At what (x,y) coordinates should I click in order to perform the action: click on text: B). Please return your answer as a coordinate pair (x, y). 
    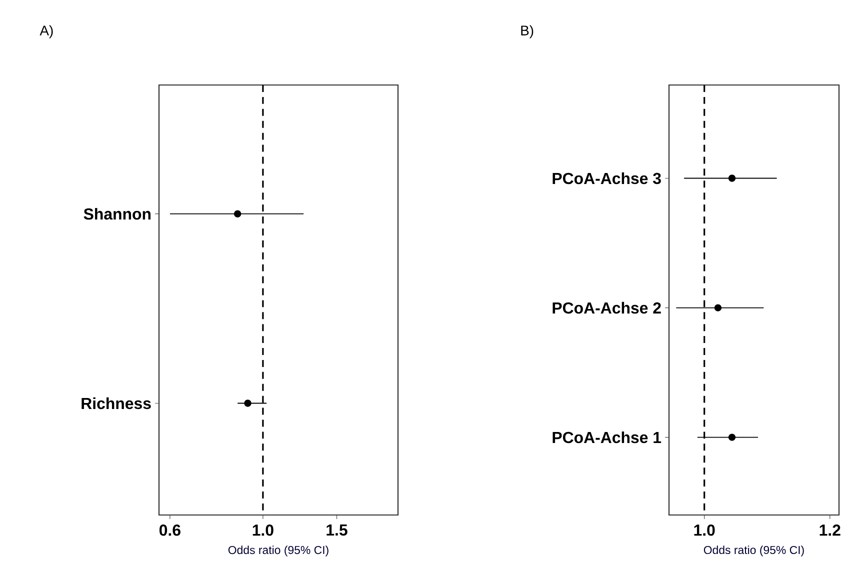
    Looking at the image, I should click on (527, 31).